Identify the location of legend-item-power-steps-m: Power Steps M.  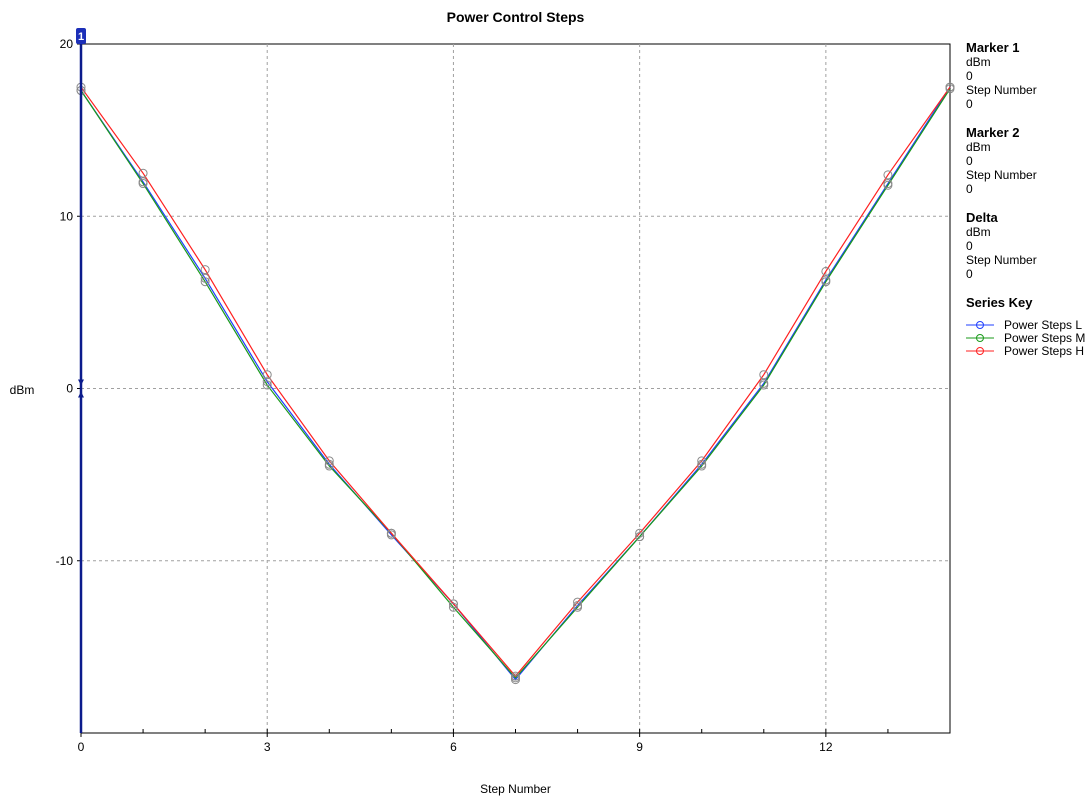
(1026, 337).